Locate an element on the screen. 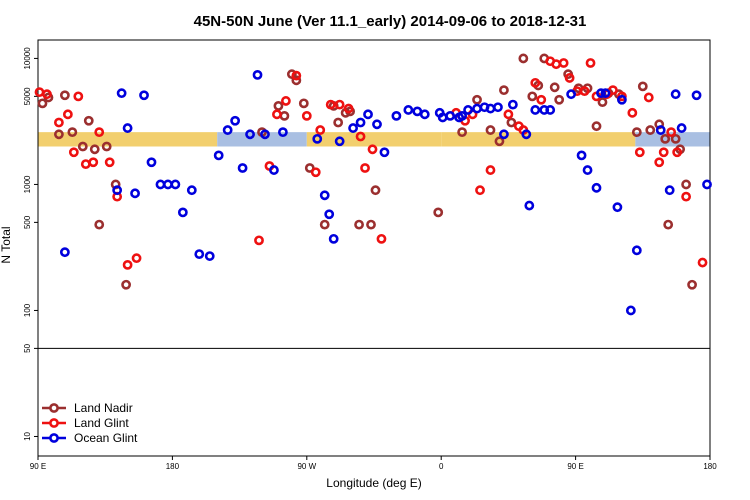 Image resolution: width=750 pixels, height=500 pixels. y-tick-label: 500 is located at coordinates (27, 222).